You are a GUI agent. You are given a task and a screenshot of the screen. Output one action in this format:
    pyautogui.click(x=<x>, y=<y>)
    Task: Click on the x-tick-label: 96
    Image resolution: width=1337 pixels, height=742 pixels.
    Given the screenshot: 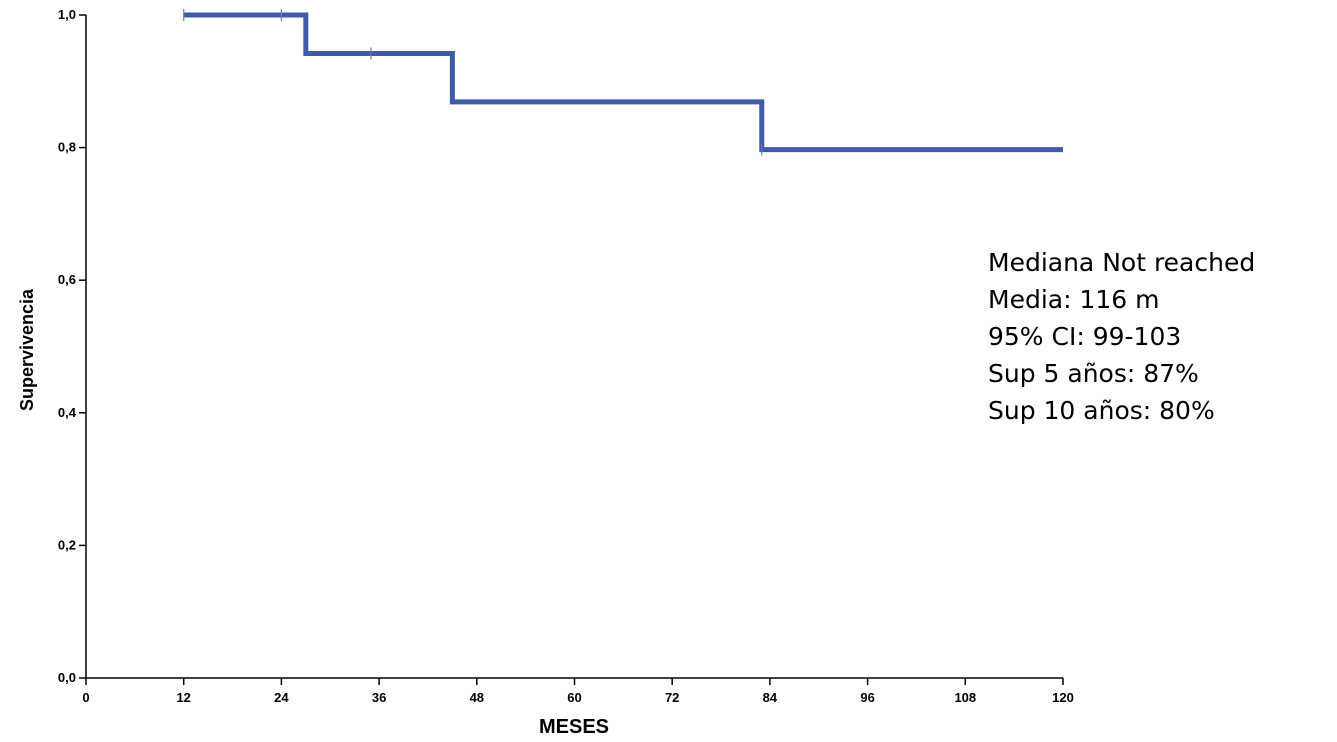 What is the action you would take?
    pyautogui.click(x=867, y=697)
    